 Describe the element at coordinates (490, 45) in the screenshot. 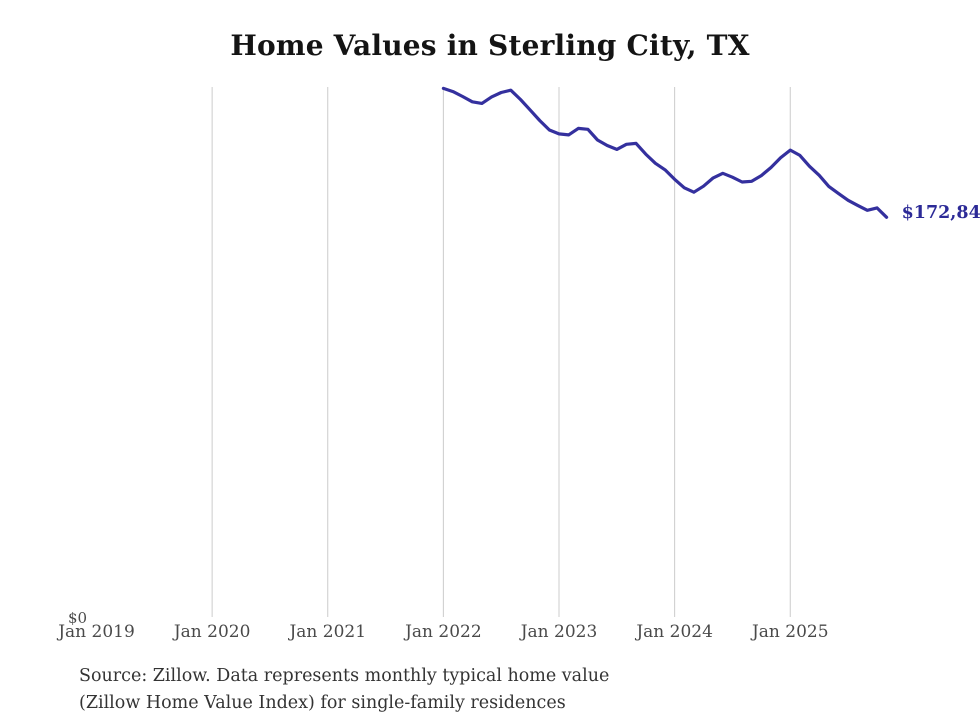

I see `chart-title: Home Values in Sterling City, TX` at that location.